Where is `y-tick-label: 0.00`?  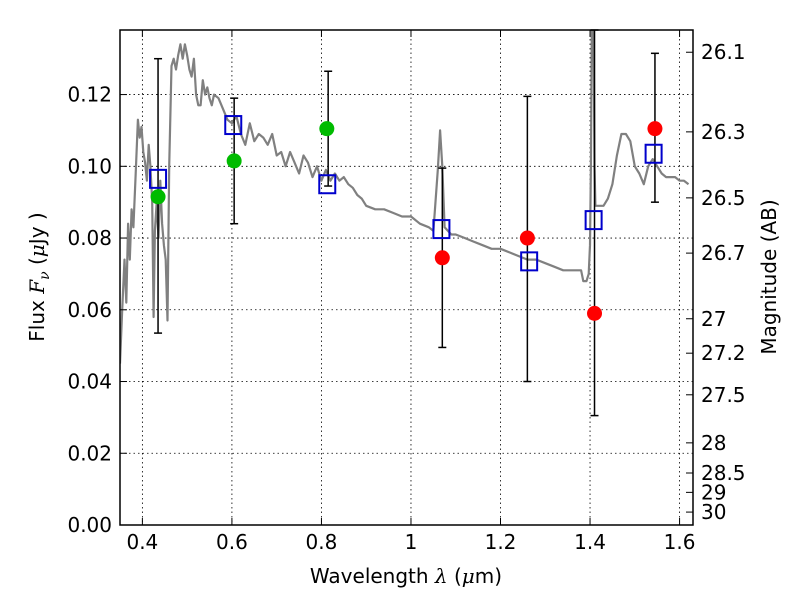 y-tick-label: 0.00 is located at coordinates (89, 525).